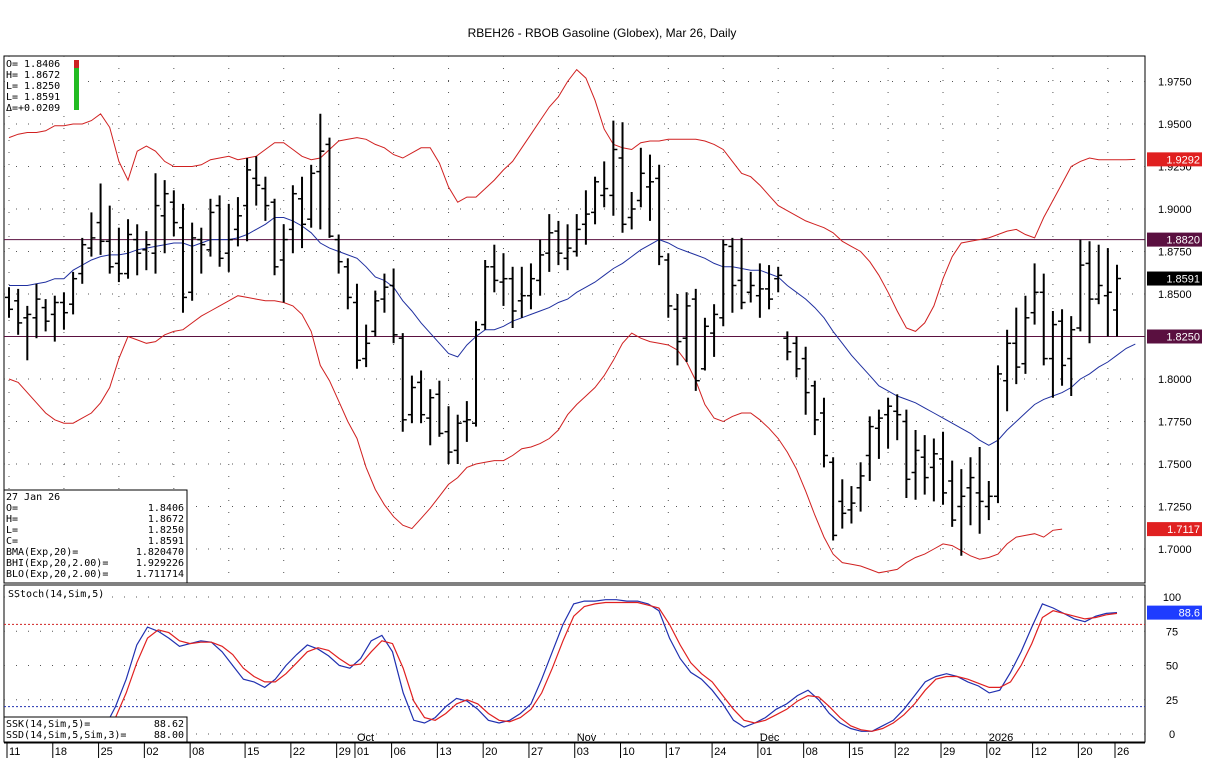  What do you see at coordinates (33, 497) in the screenshot?
I see `data-box-date: 27 Jan 26` at bounding box center [33, 497].